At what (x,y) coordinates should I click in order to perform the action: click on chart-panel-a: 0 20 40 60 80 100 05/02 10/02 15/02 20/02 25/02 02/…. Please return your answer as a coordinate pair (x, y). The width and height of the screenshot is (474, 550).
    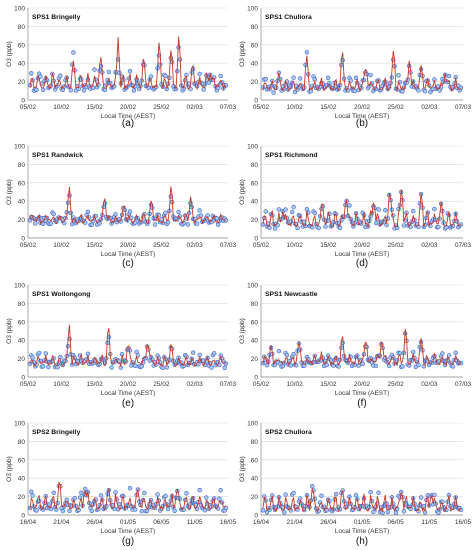
    Looking at the image, I should click on (121, 68).